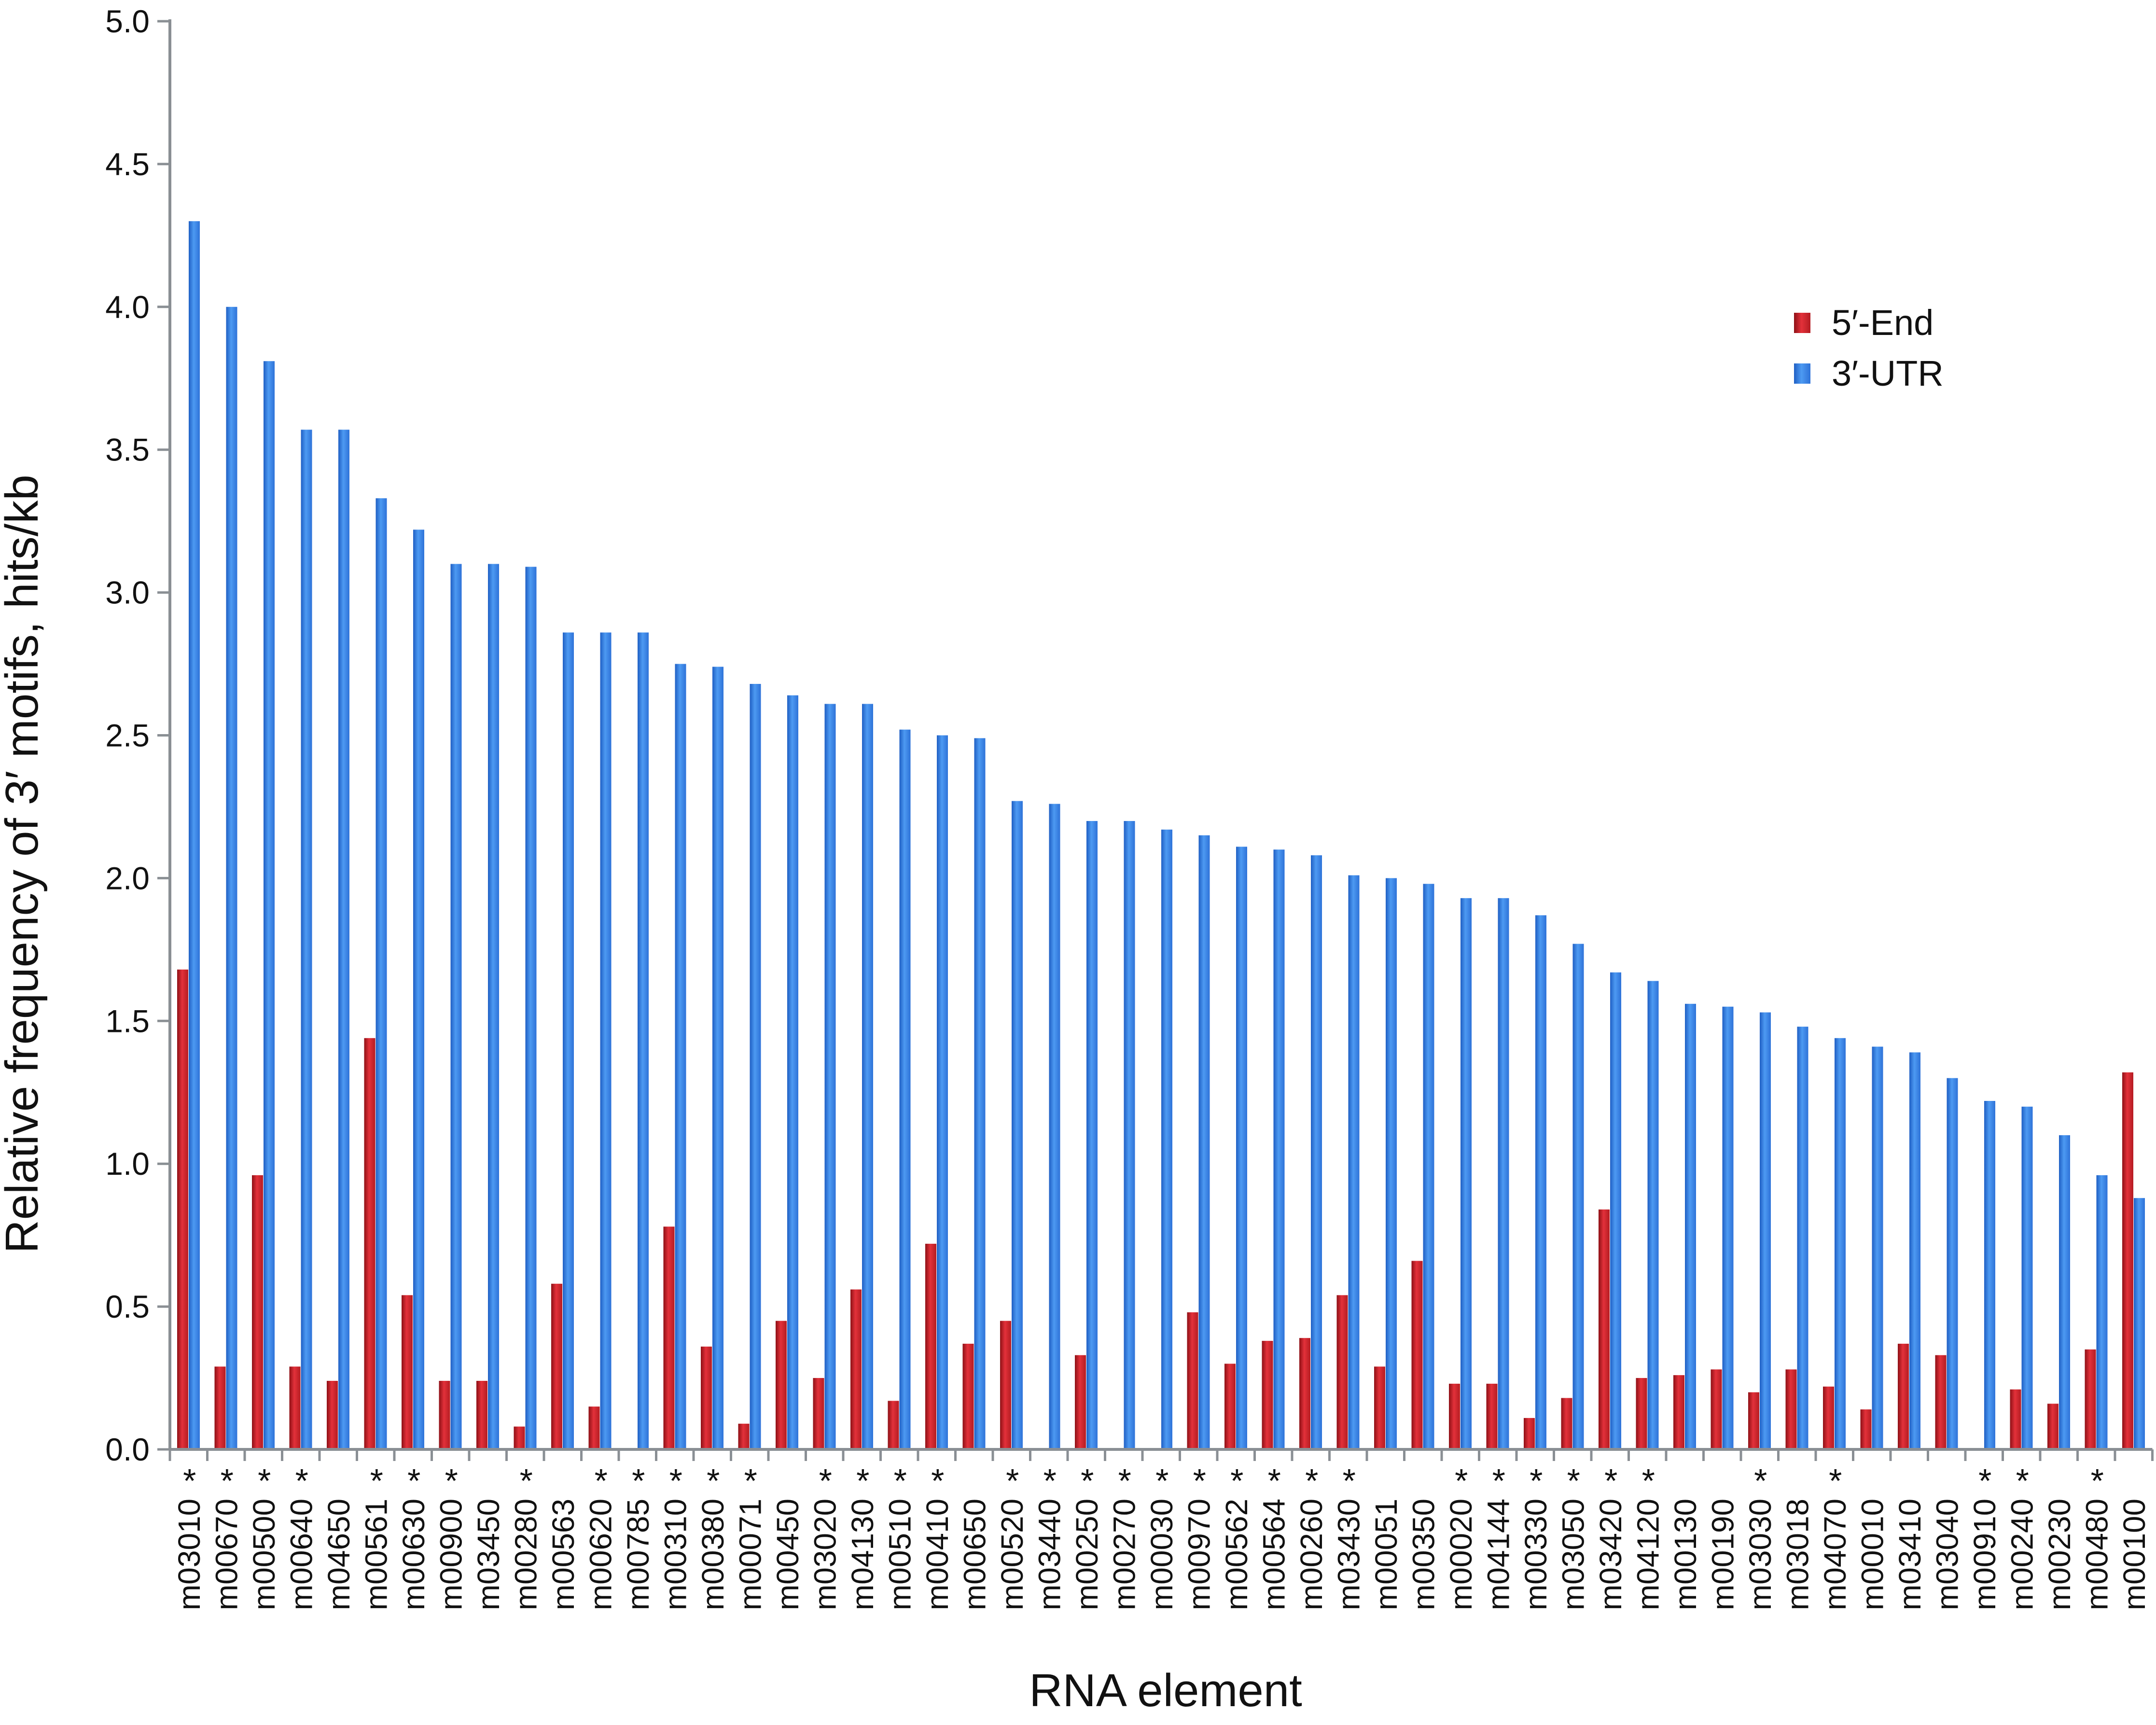 The image size is (2156, 1725). I want to click on bar-3-utr-m00670, so click(231, 877).